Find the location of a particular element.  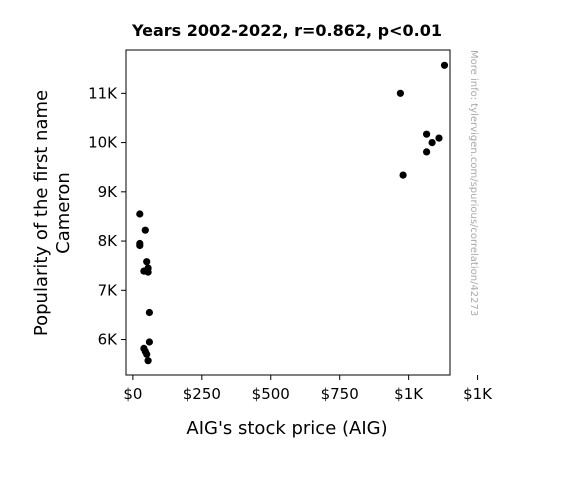

x-tick-label-1: $0 is located at coordinates (132, 394).